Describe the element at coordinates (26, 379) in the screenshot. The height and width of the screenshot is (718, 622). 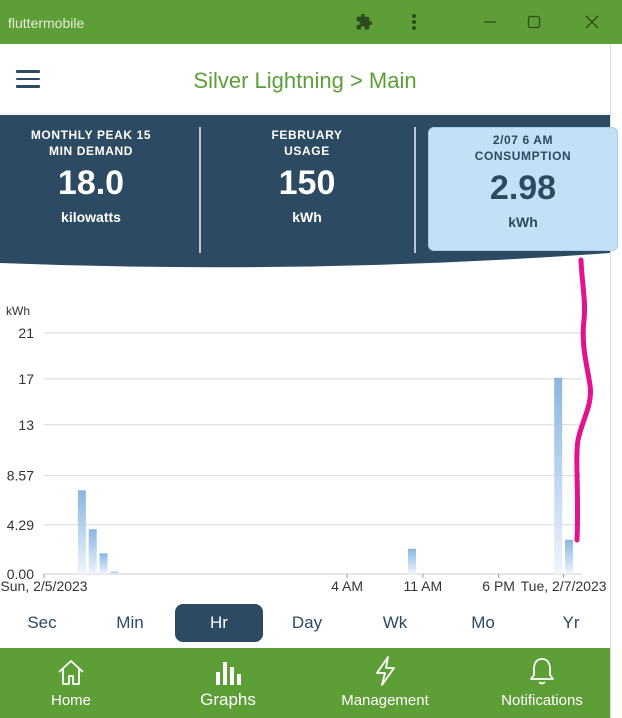
I see `y-tick-label: 17` at that location.